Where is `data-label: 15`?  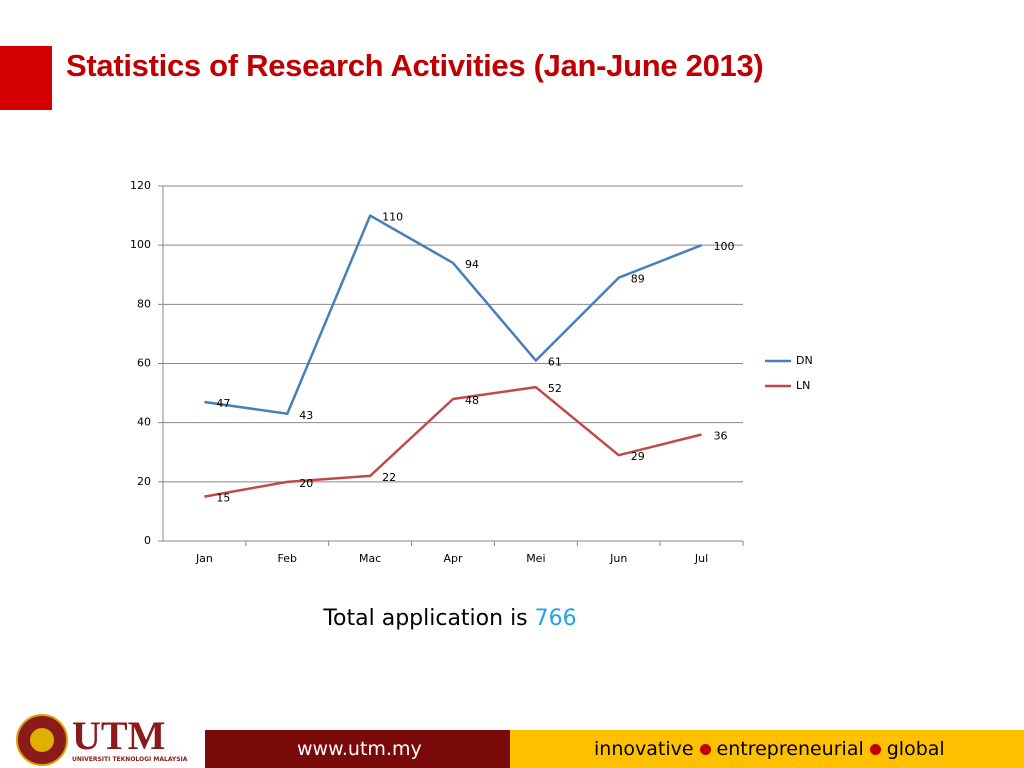
data-label: 15 is located at coordinates (223, 498).